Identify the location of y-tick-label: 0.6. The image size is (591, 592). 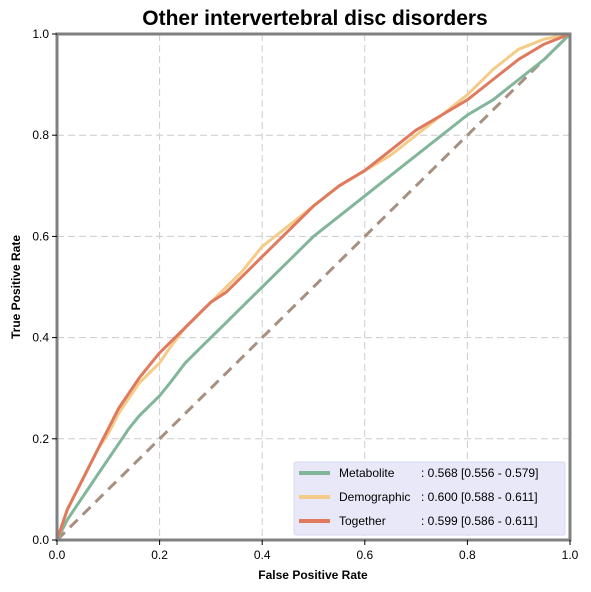
(40, 236).